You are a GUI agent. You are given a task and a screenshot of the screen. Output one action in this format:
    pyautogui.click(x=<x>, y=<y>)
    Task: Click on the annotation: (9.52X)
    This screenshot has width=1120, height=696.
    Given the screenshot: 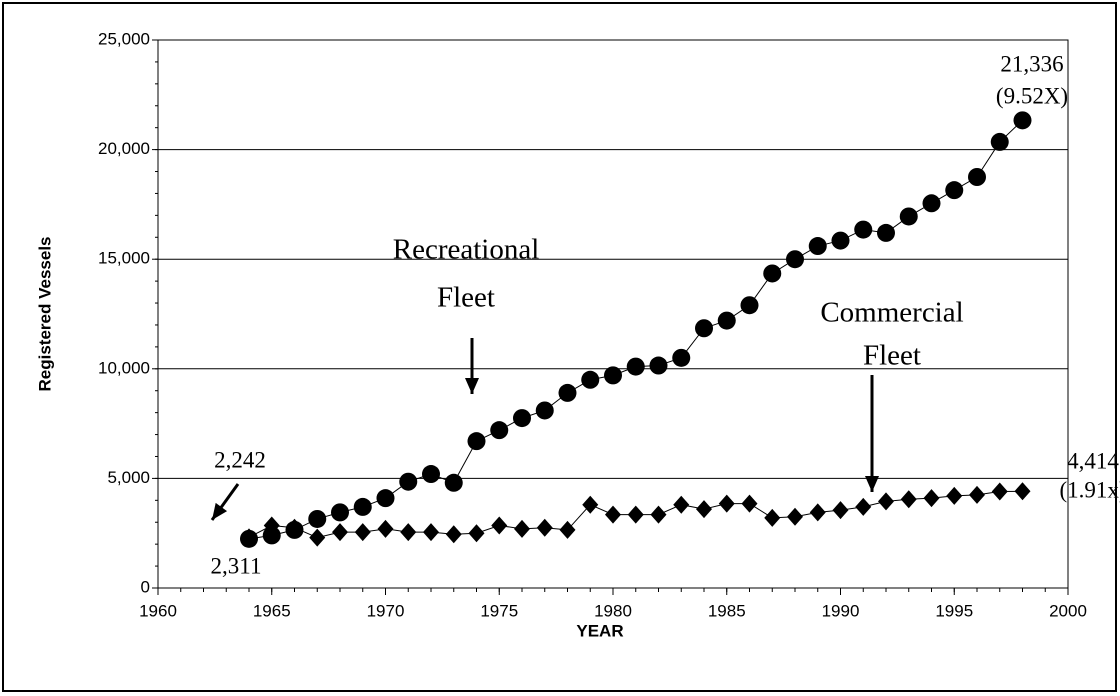 What is the action you would take?
    pyautogui.click(x=1032, y=95)
    